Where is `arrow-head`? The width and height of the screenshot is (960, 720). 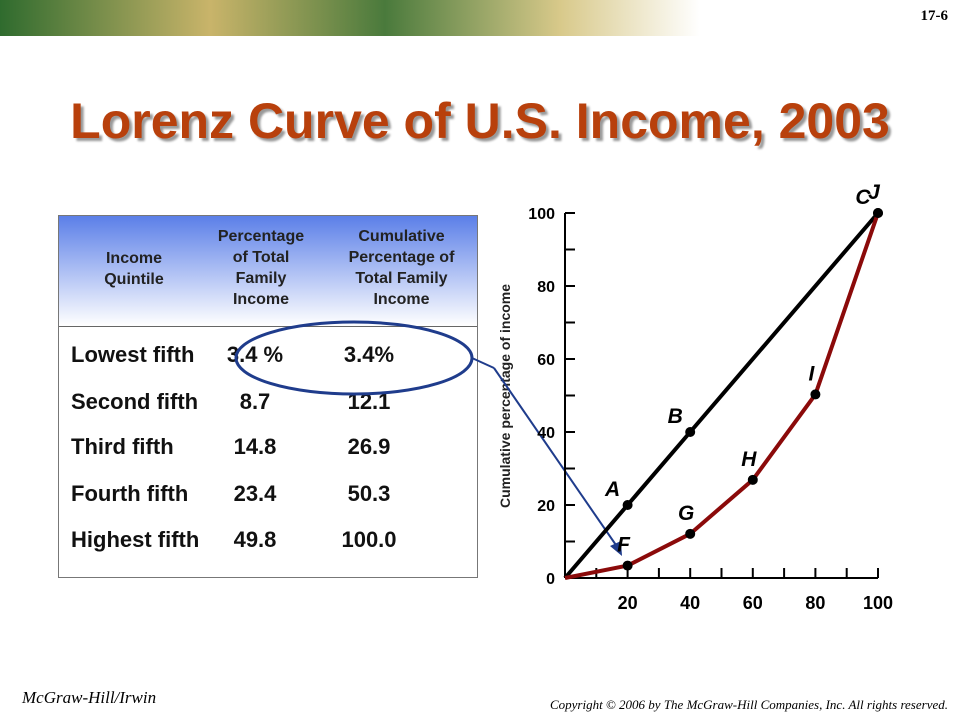
arrow-head is located at coordinates (616, 548).